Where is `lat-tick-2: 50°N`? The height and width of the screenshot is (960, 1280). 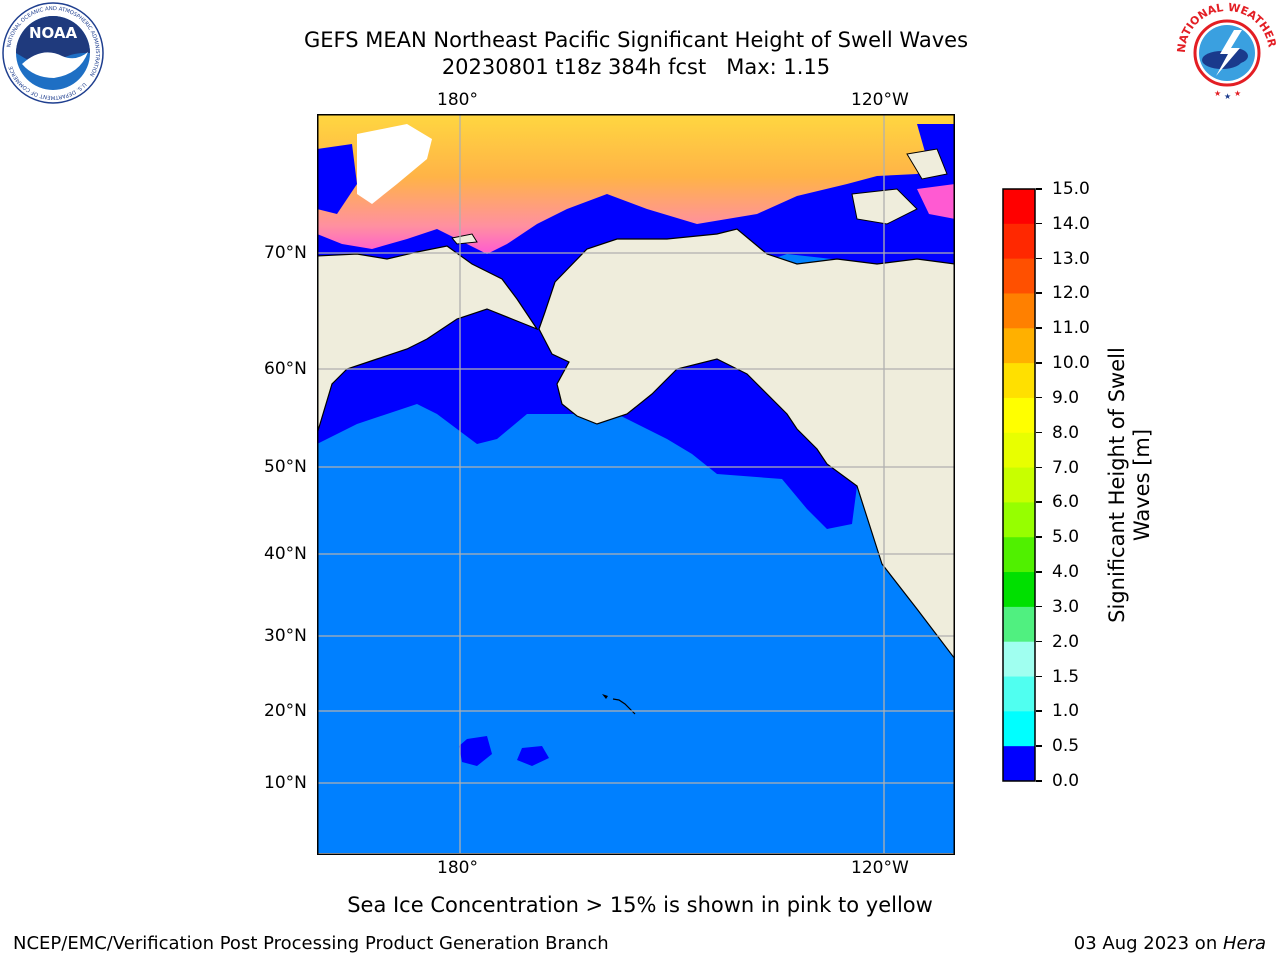 lat-tick-2: 50°N is located at coordinates (285, 467).